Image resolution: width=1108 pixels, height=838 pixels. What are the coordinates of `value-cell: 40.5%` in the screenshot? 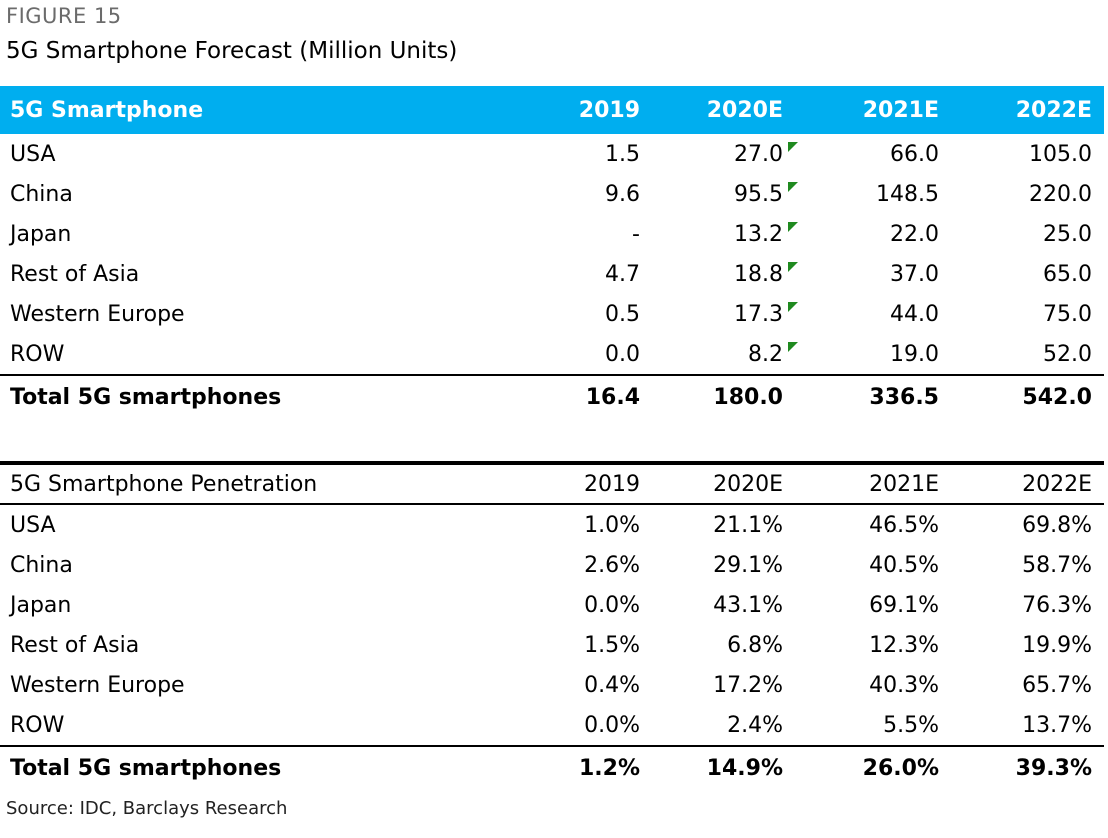 It's located at (870, 565).